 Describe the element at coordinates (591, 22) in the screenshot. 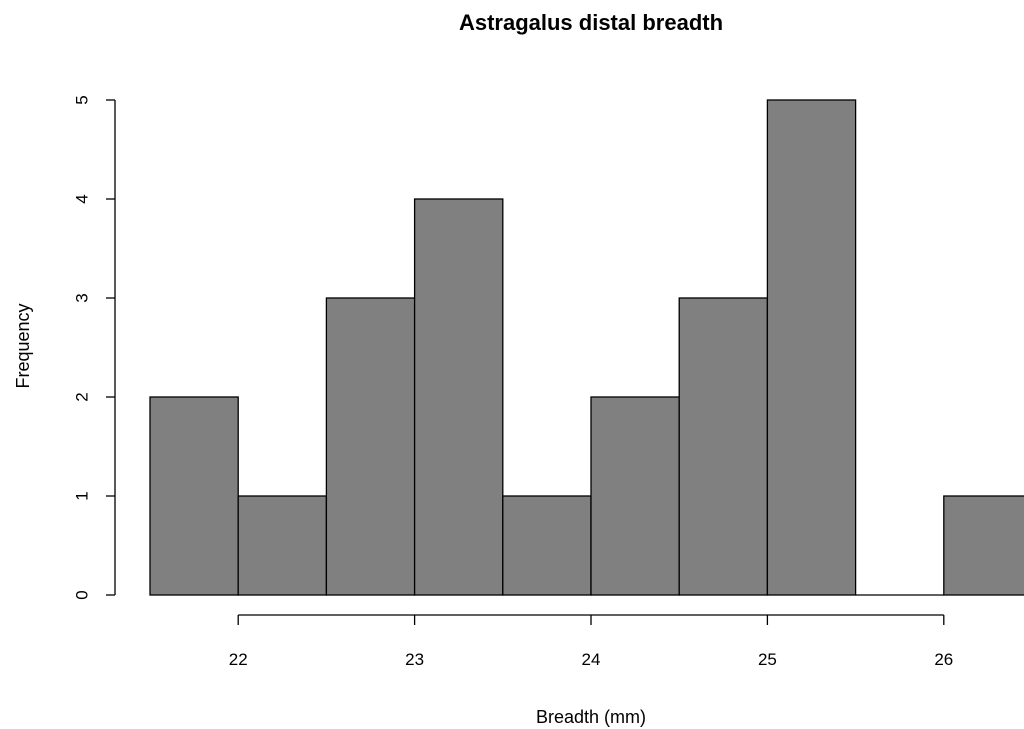

I see `chart-title: Astragalus distal breadth` at that location.